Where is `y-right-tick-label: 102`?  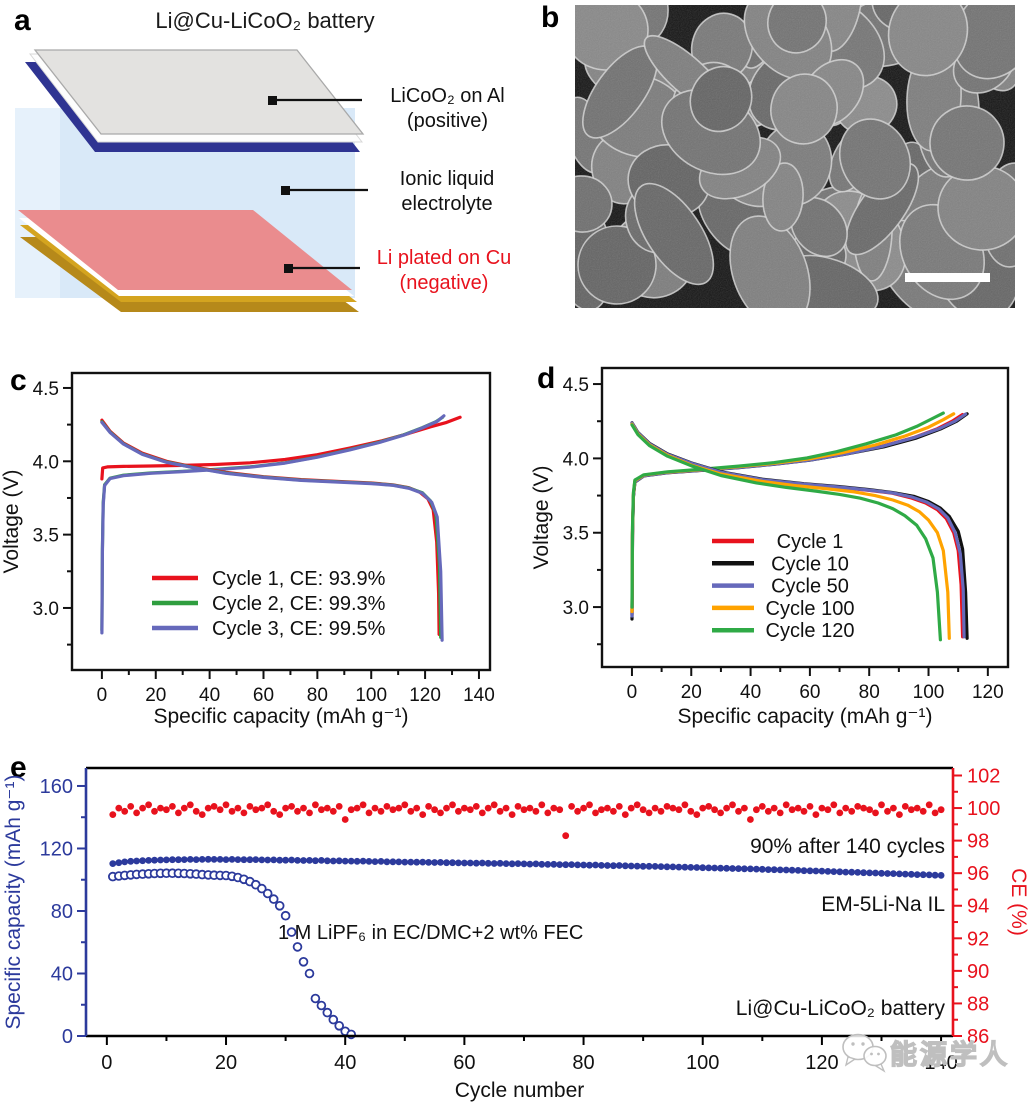
y-right-tick-label: 102 is located at coordinates (983, 776).